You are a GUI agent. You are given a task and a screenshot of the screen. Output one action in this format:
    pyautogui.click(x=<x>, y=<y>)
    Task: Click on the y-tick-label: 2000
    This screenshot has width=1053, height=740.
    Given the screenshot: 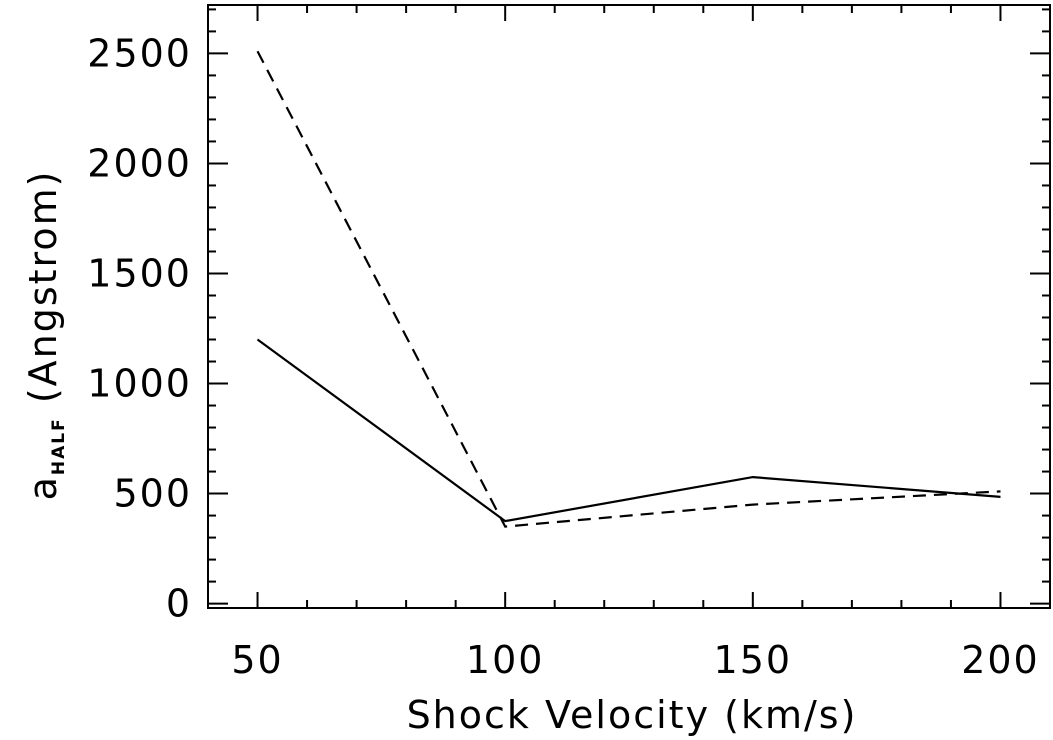 What is the action you would take?
    pyautogui.click(x=139, y=163)
    